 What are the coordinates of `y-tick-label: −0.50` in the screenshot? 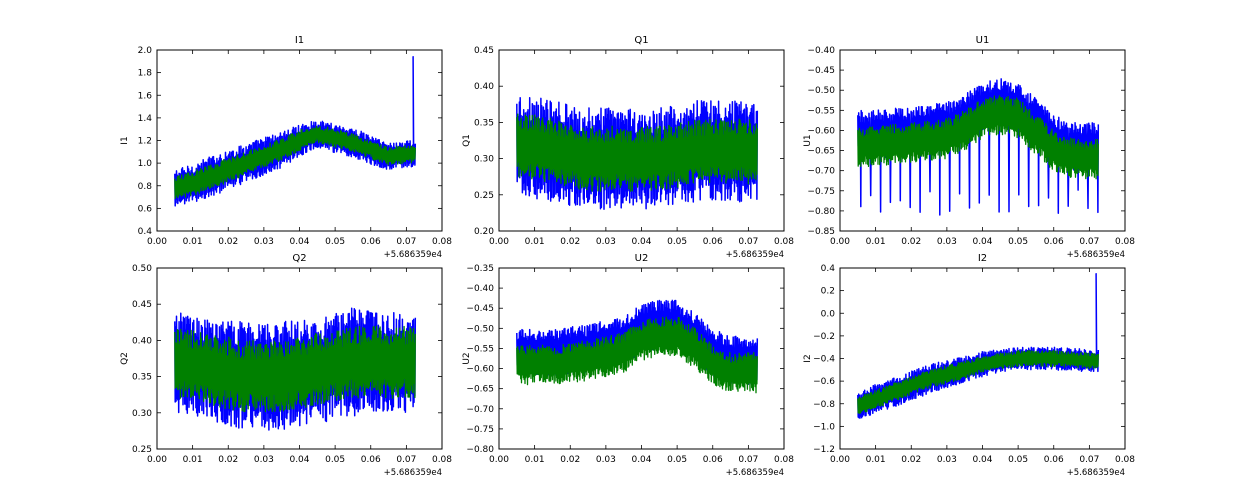 It's located at (821, 91).